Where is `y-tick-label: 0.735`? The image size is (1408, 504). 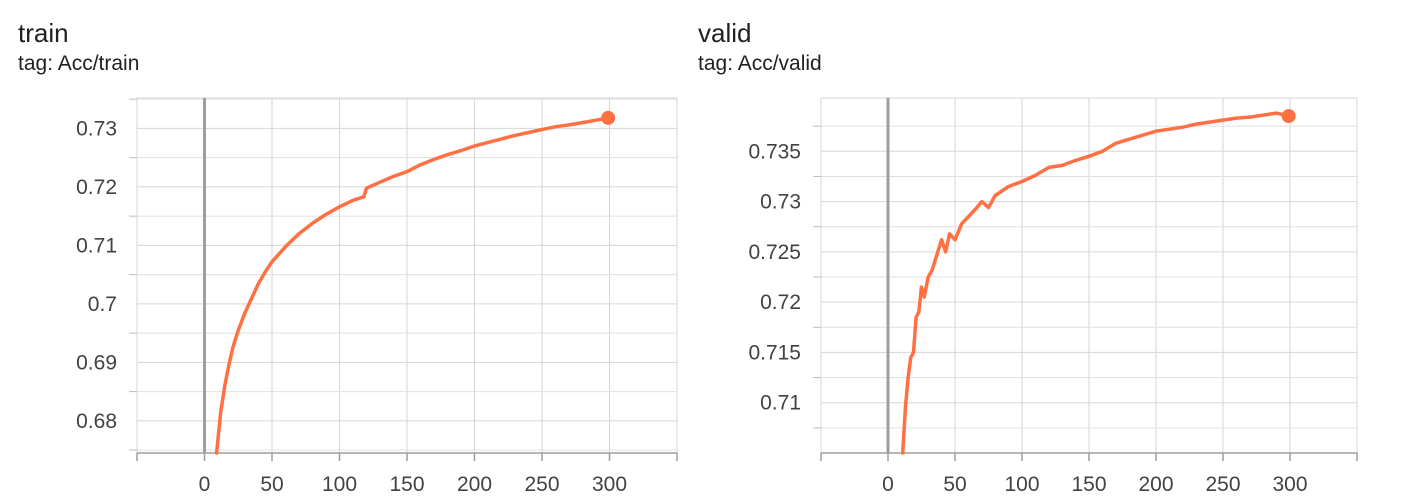
y-tick-label: 0.735 is located at coordinates (774, 151).